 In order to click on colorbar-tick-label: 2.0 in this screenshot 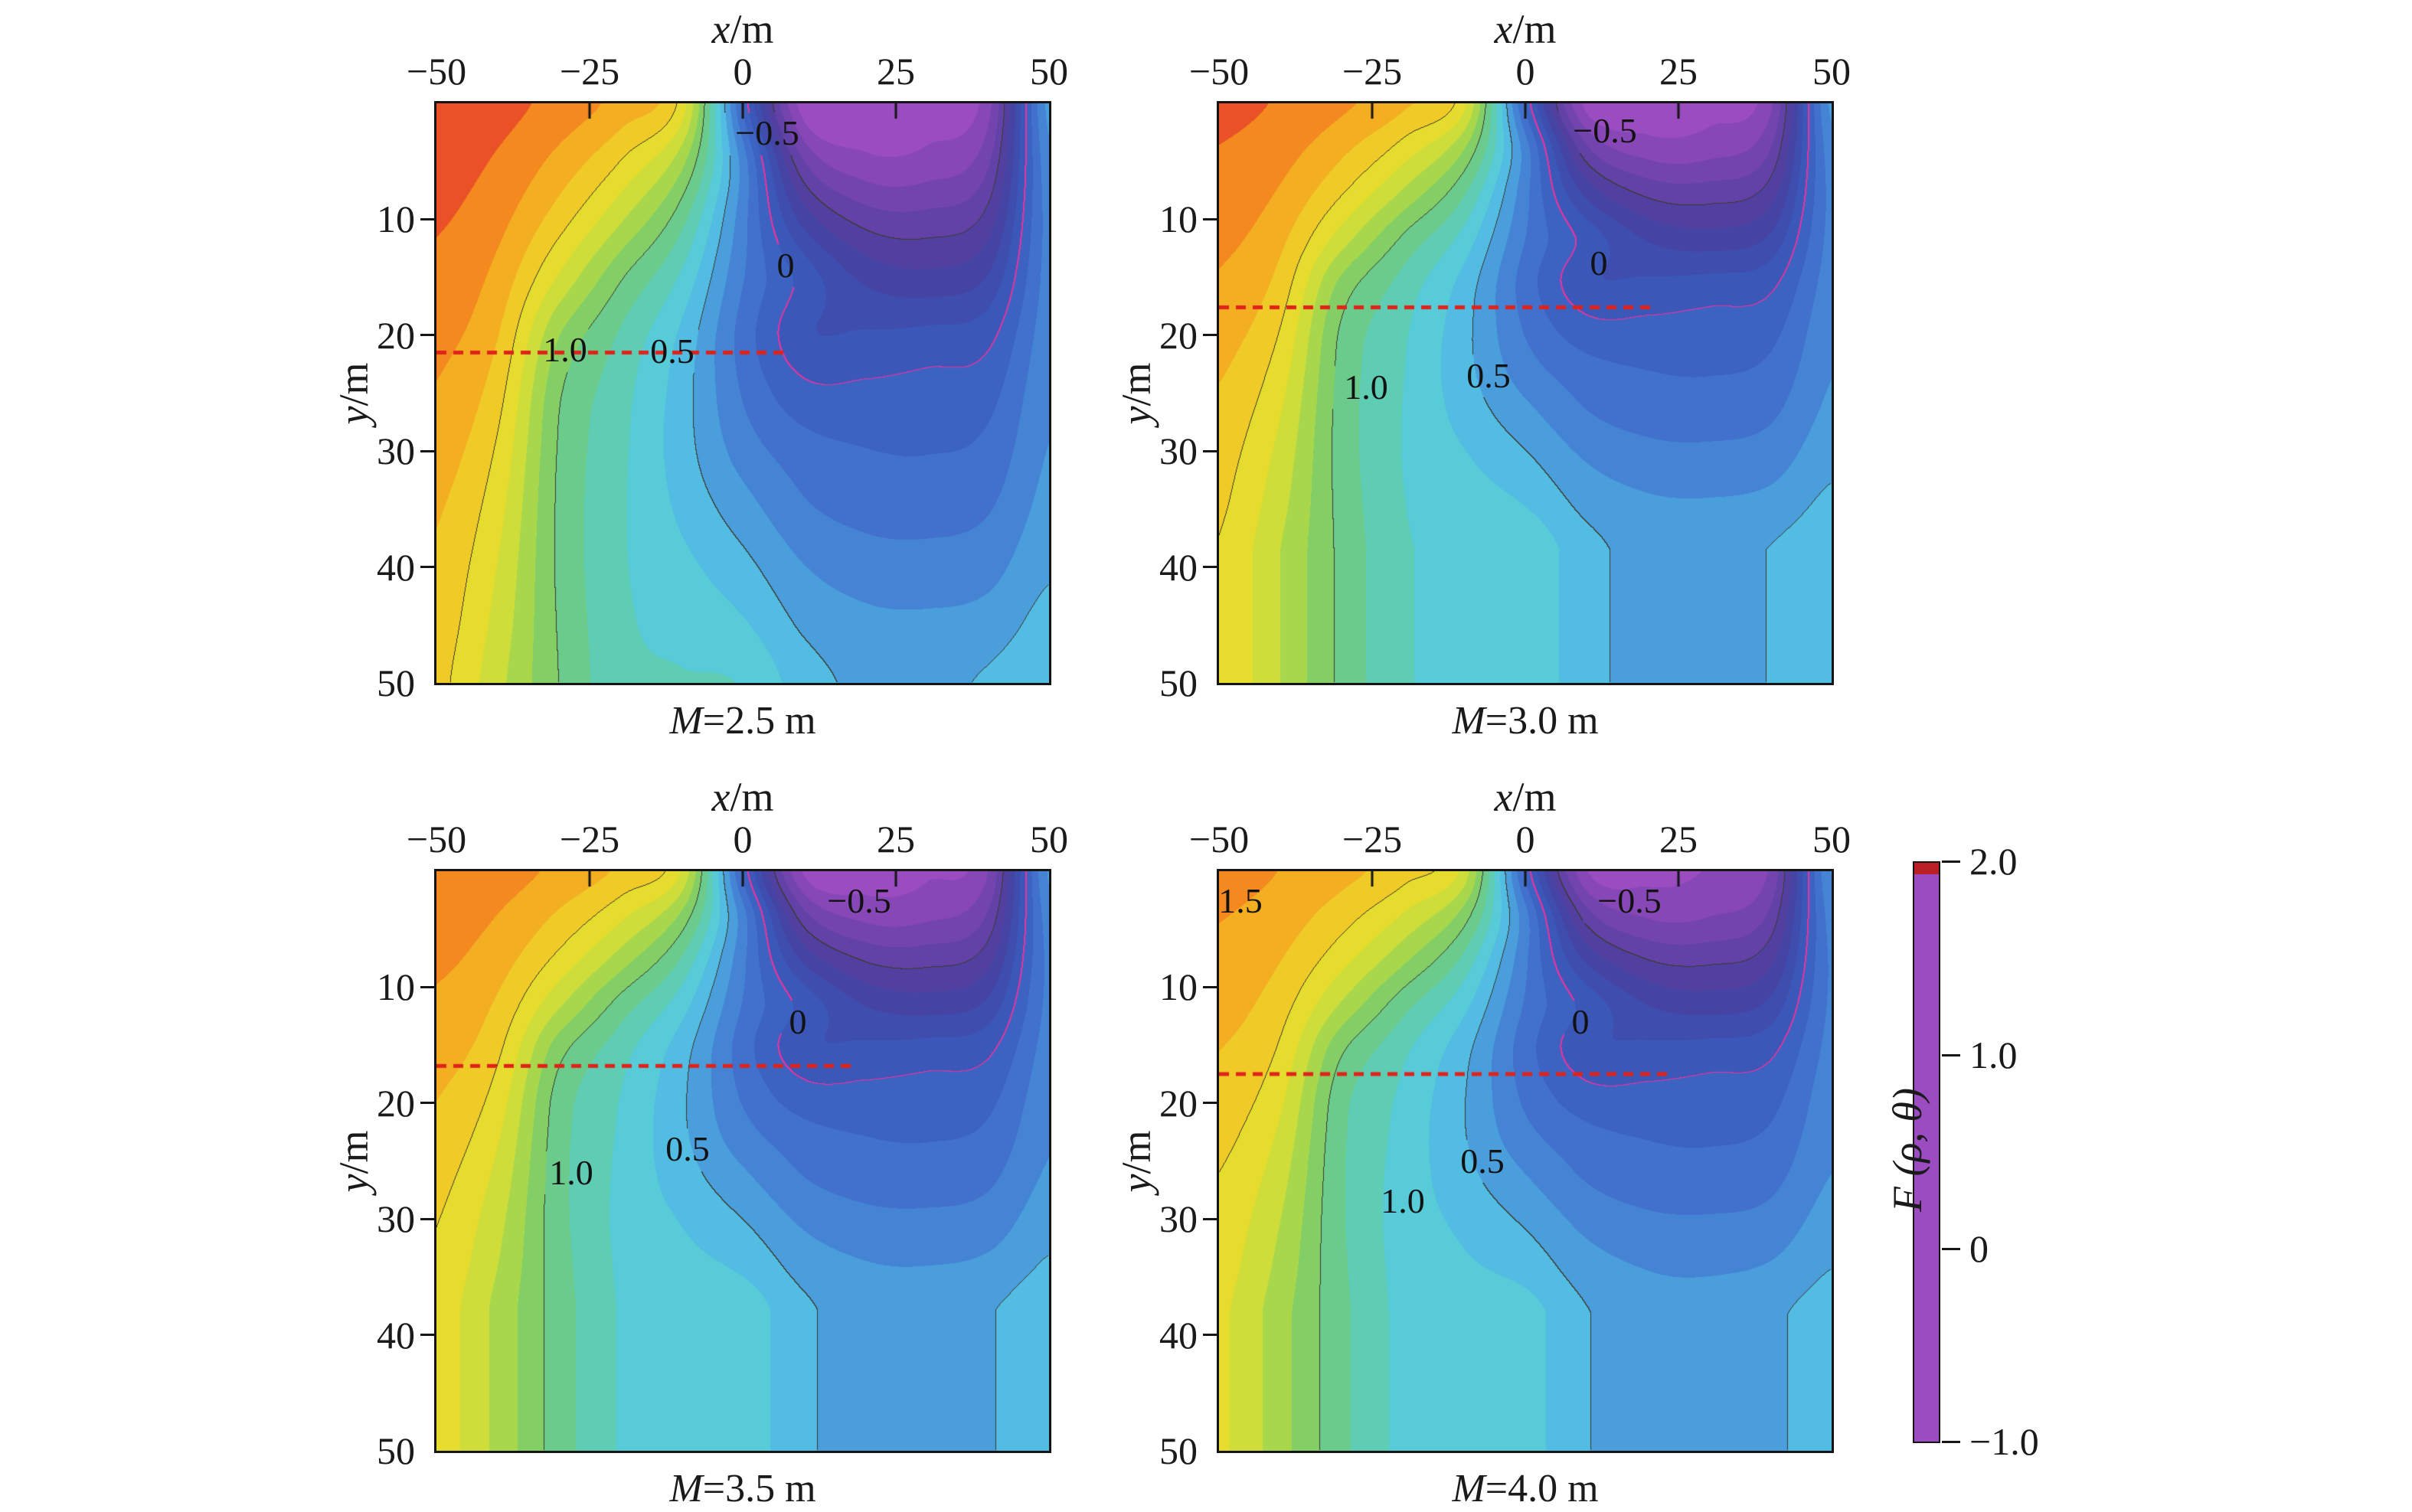, I will do `click(1994, 861)`.